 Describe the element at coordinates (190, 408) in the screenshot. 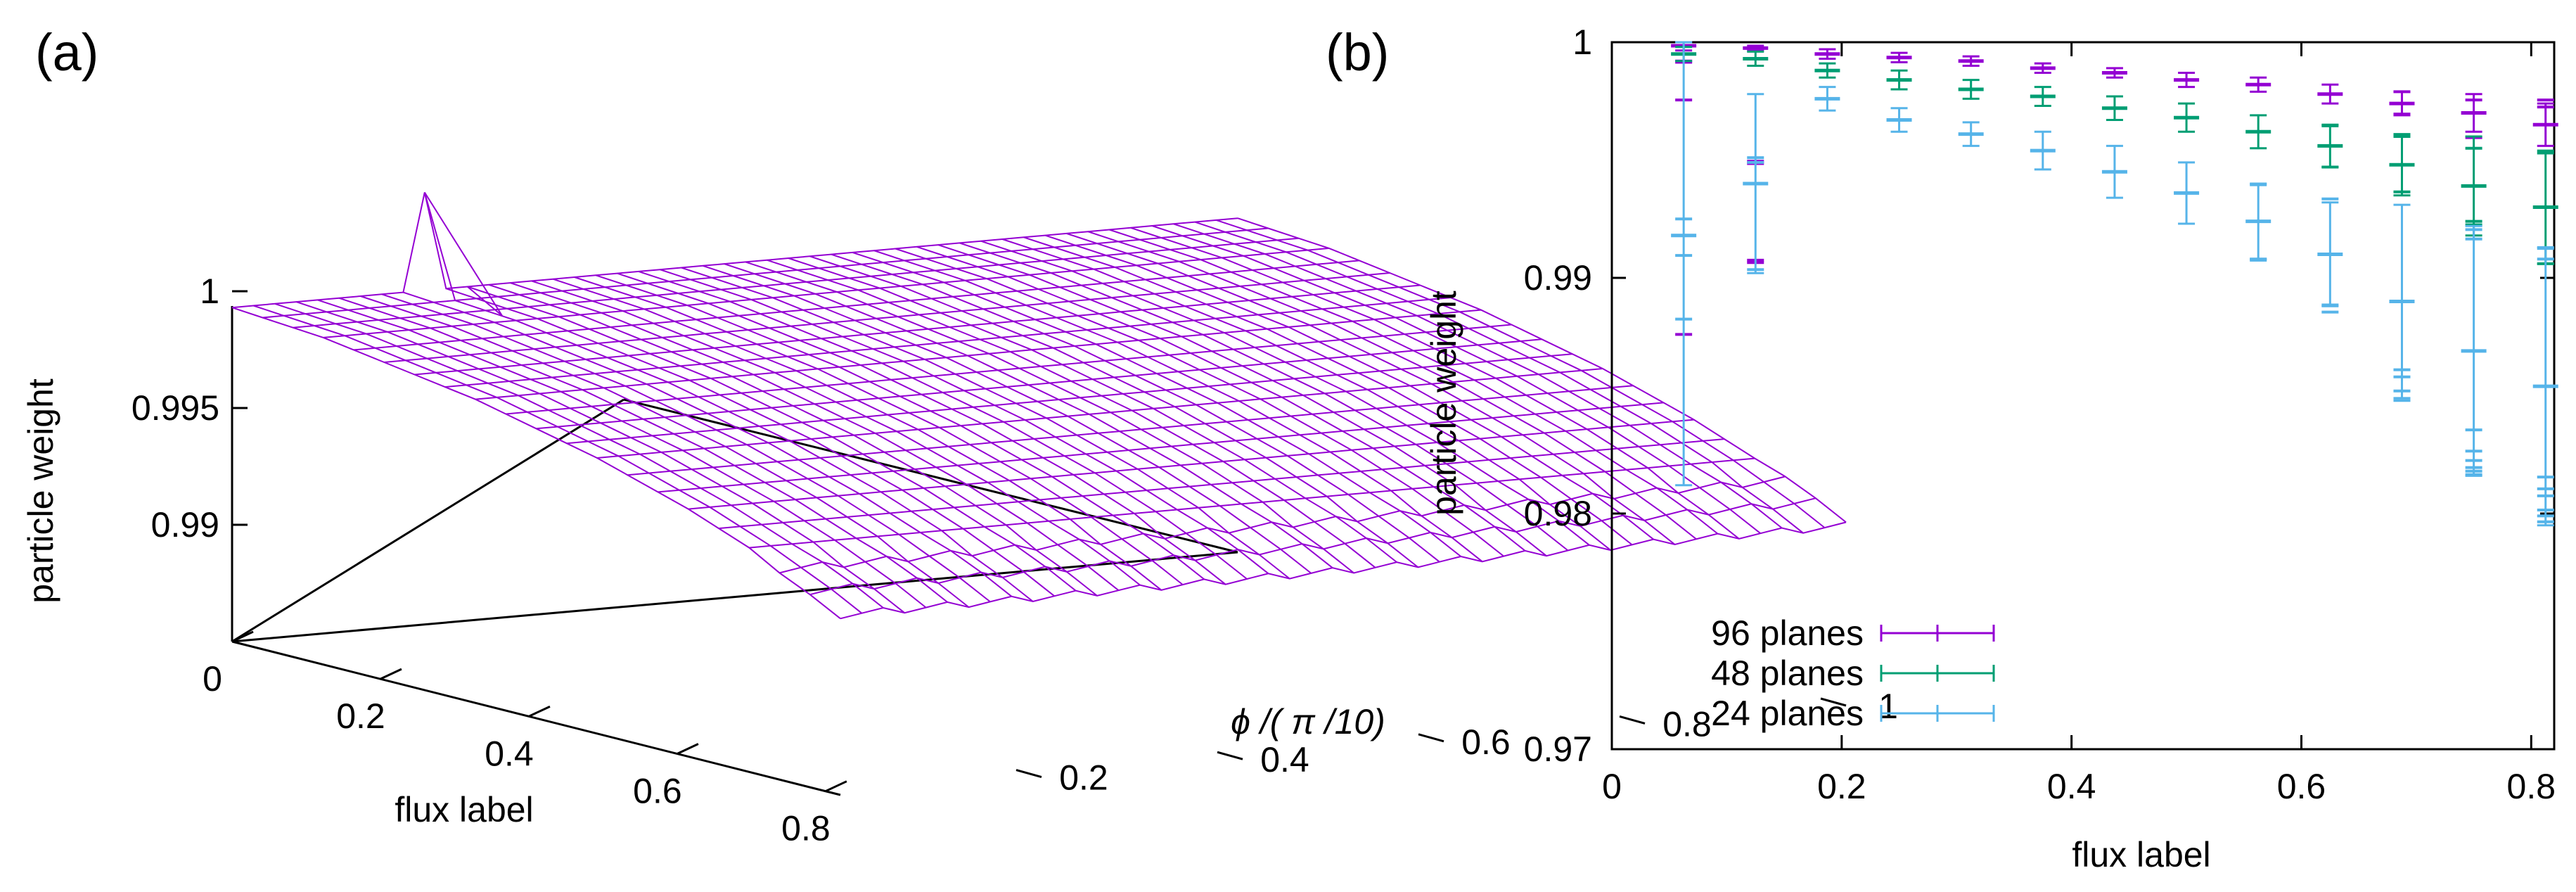

I see `panel-a-z-ticks: 1 0.995 0.99` at that location.